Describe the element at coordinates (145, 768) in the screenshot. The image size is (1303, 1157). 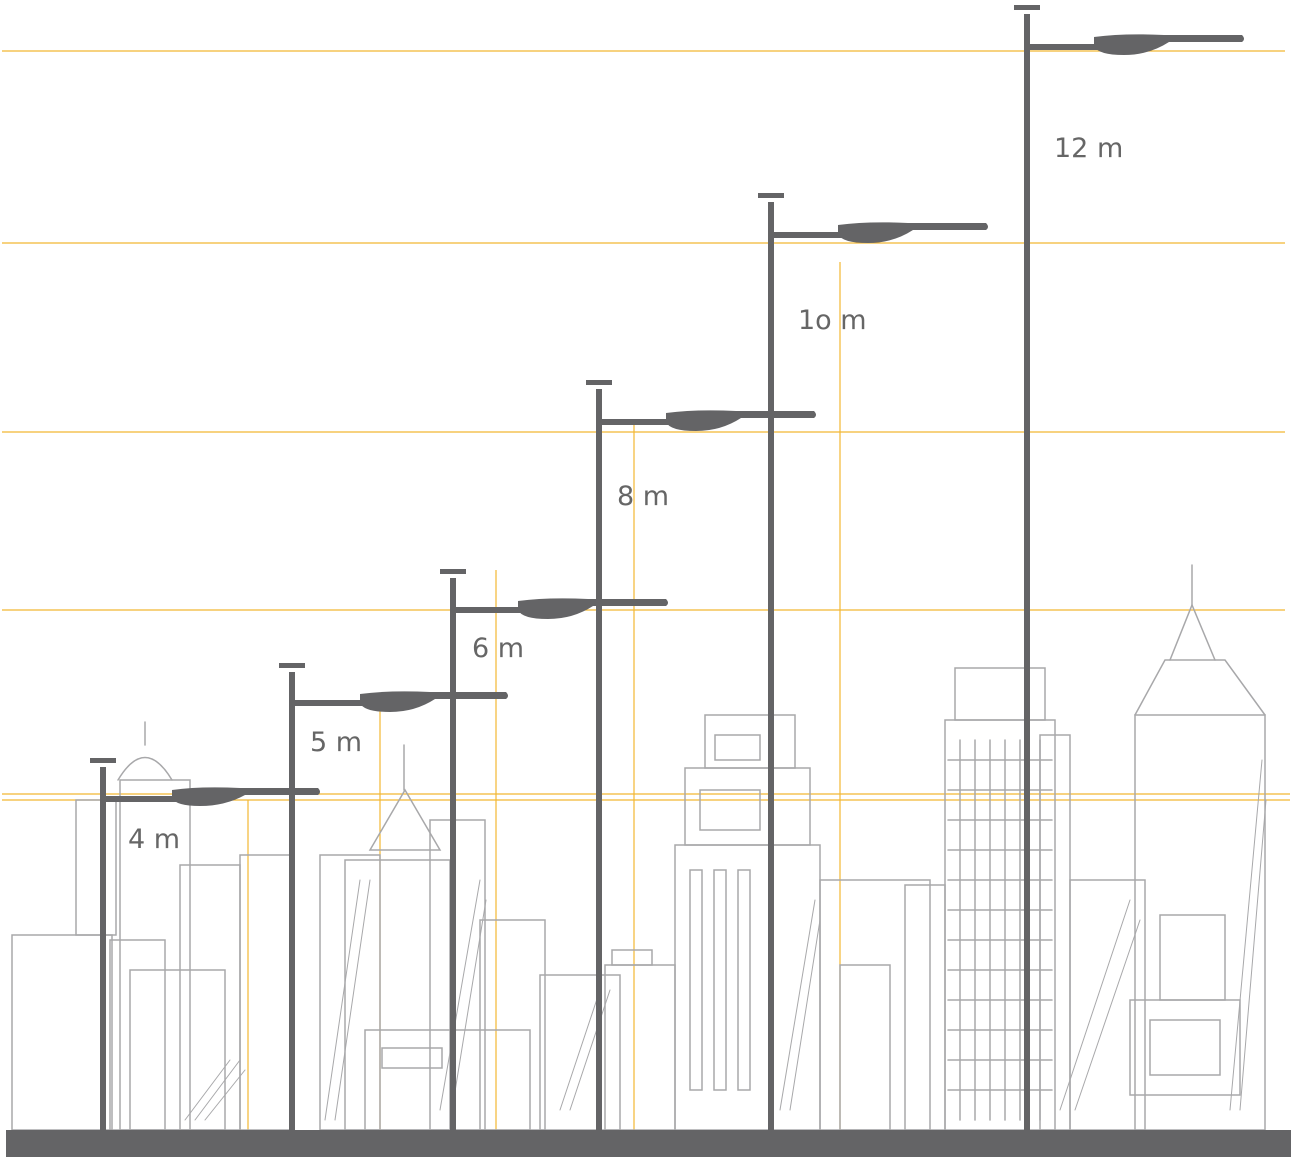
I see `building-dome` at that location.